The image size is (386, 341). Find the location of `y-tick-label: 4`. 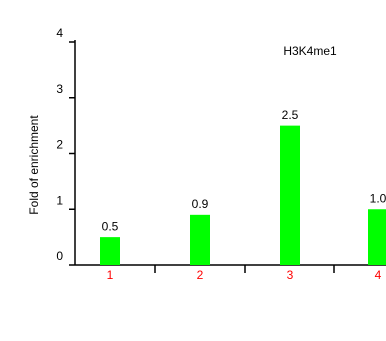

y-tick-label: 4 is located at coordinates (59, 33).